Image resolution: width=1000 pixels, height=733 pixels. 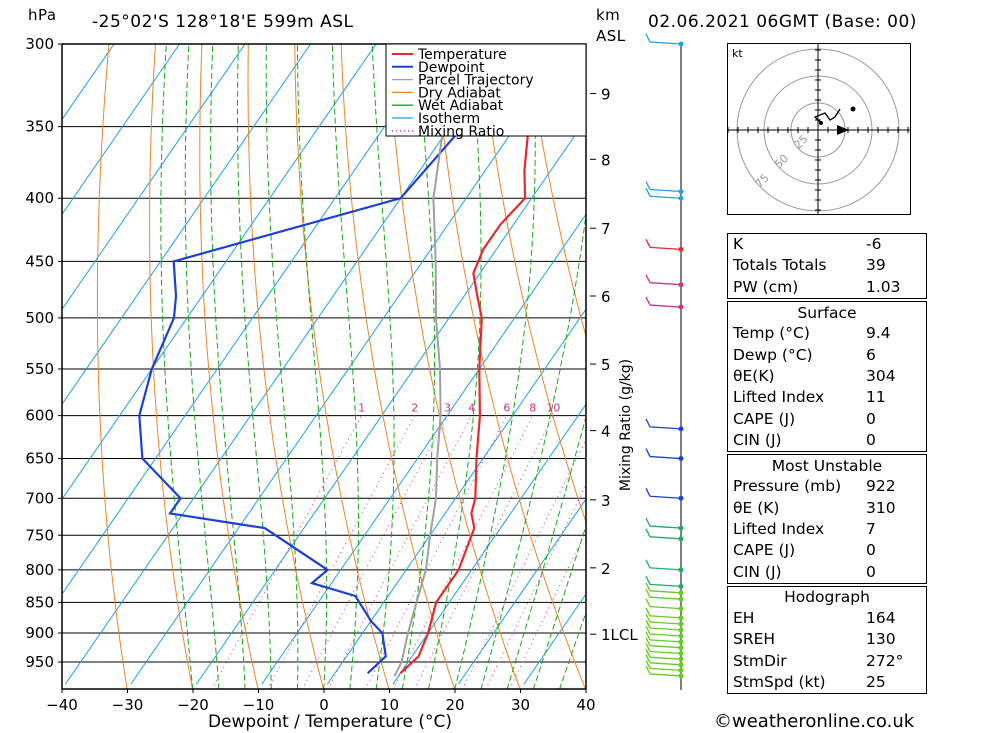 I want to click on index-value: 1.03, so click(x=883, y=286).